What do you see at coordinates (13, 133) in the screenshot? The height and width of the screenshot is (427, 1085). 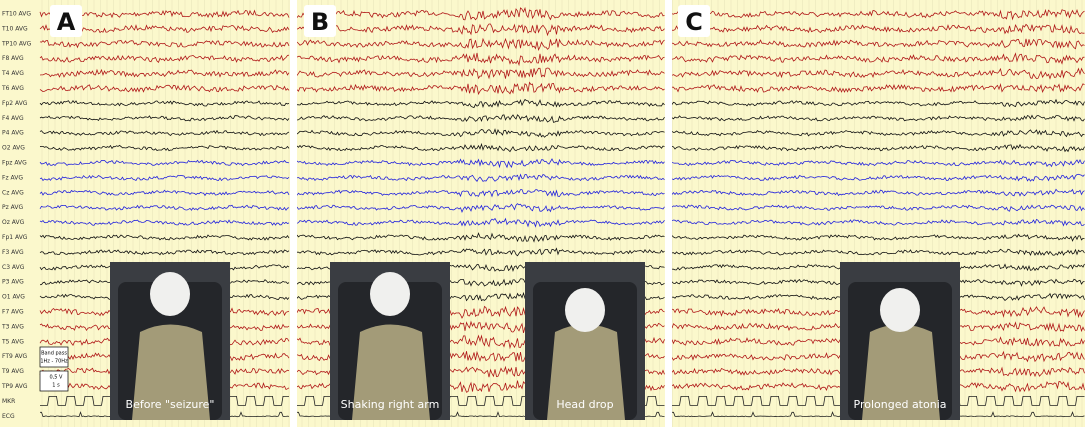 I see `channel-label: P4 AVG` at bounding box center [13, 133].